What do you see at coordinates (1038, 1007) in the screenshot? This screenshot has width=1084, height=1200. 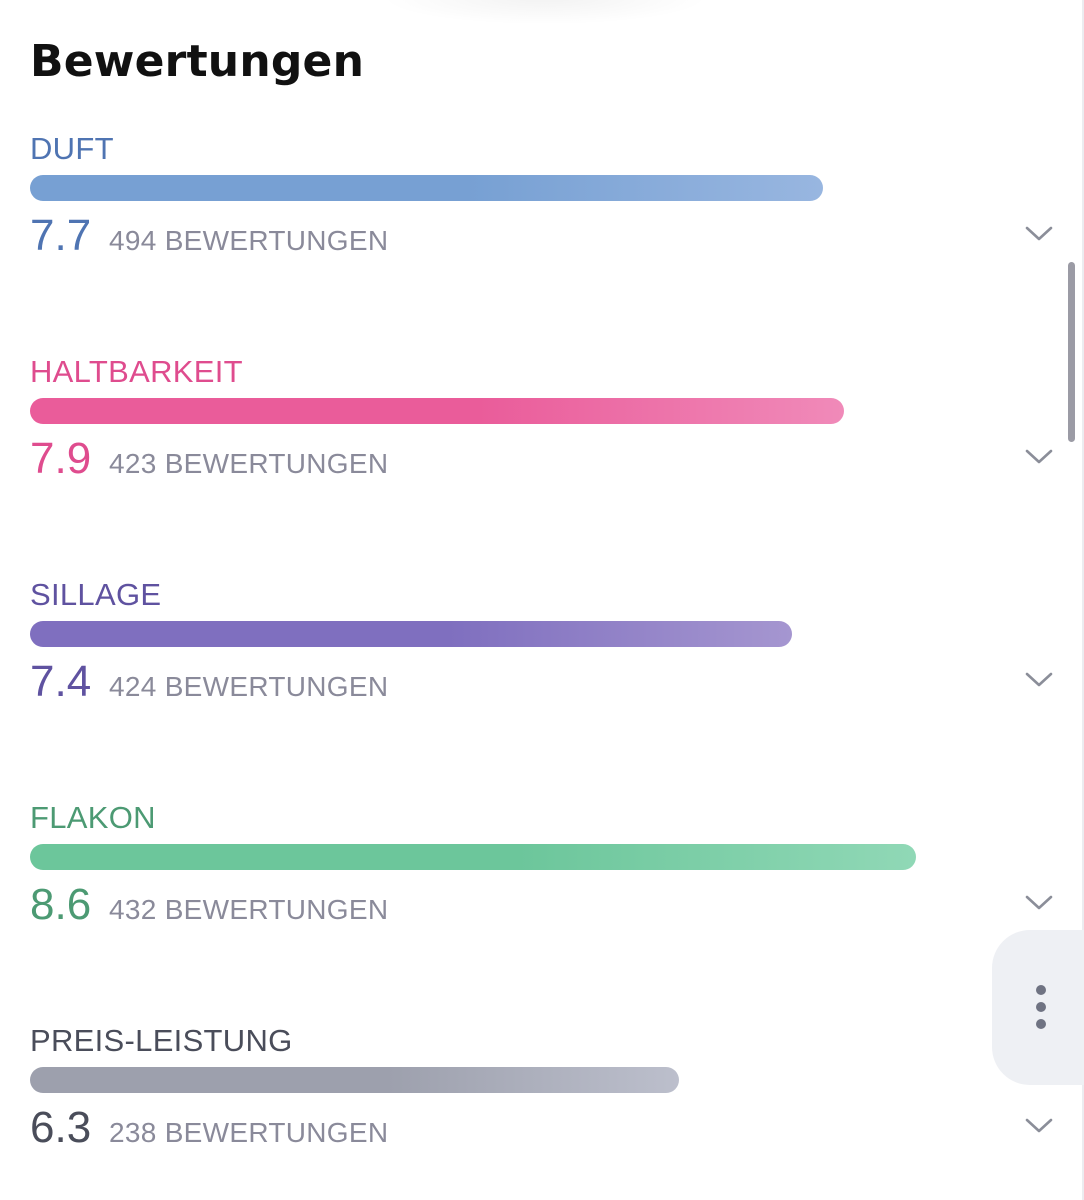 I see `more-menu-button` at bounding box center [1038, 1007].